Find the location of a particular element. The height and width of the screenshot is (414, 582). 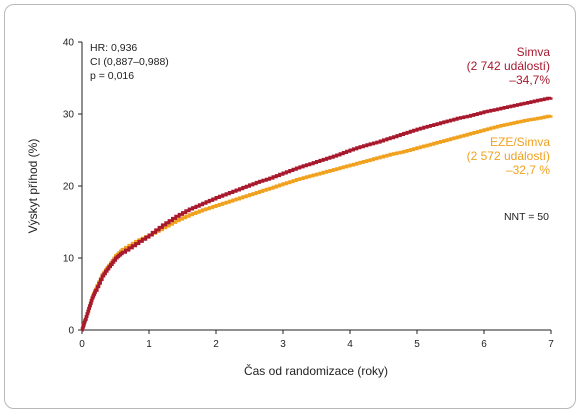

eze-simva-label-line-3: –32,7 % is located at coordinates (528, 170).